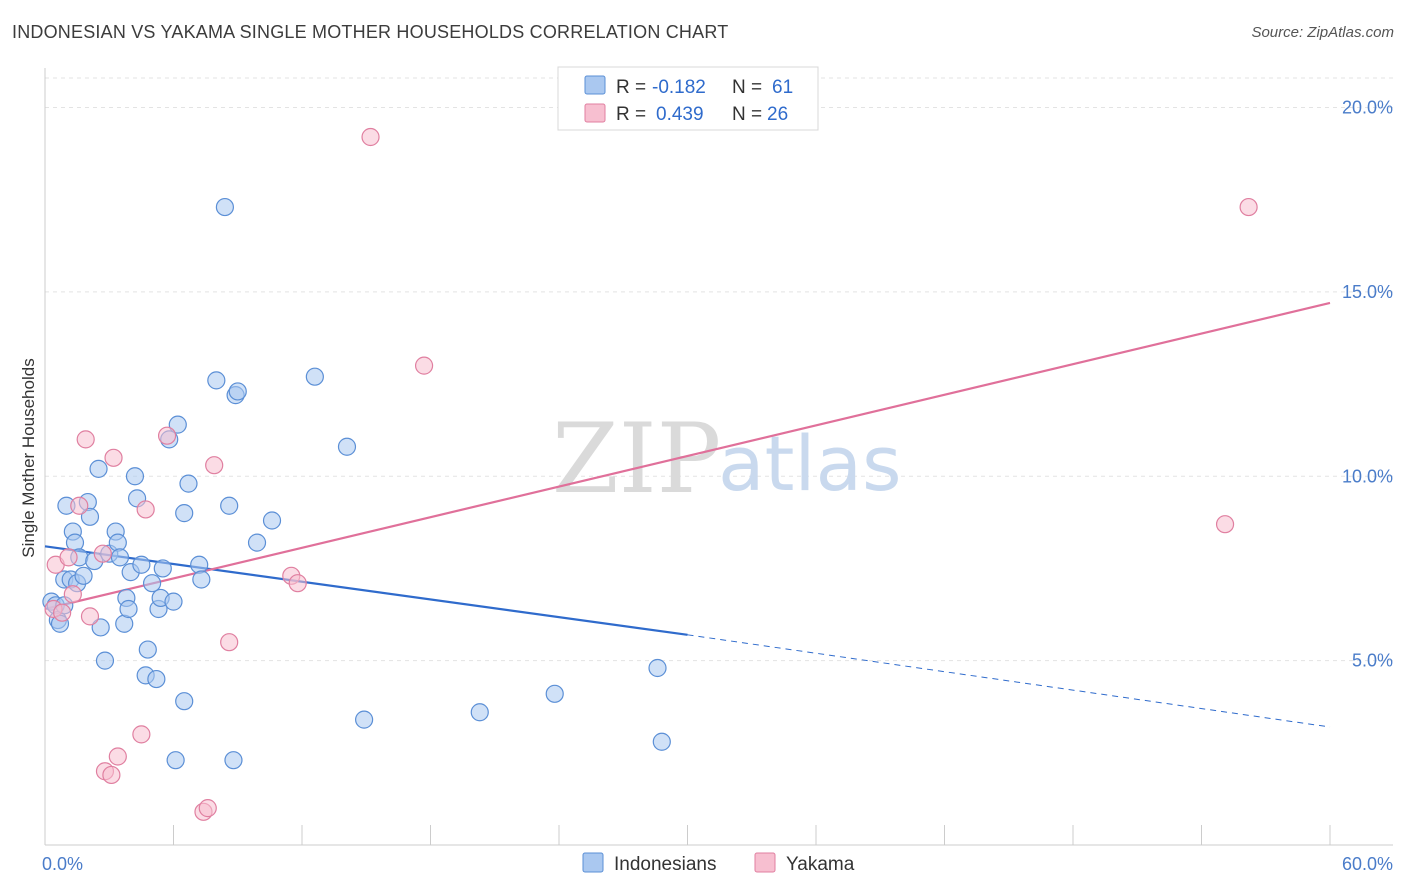 The width and height of the screenshot is (1406, 892). What do you see at coordinates (820, 864) in the screenshot?
I see `series-legend-label-yakama: Yakama` at bounding box center [820, 864].